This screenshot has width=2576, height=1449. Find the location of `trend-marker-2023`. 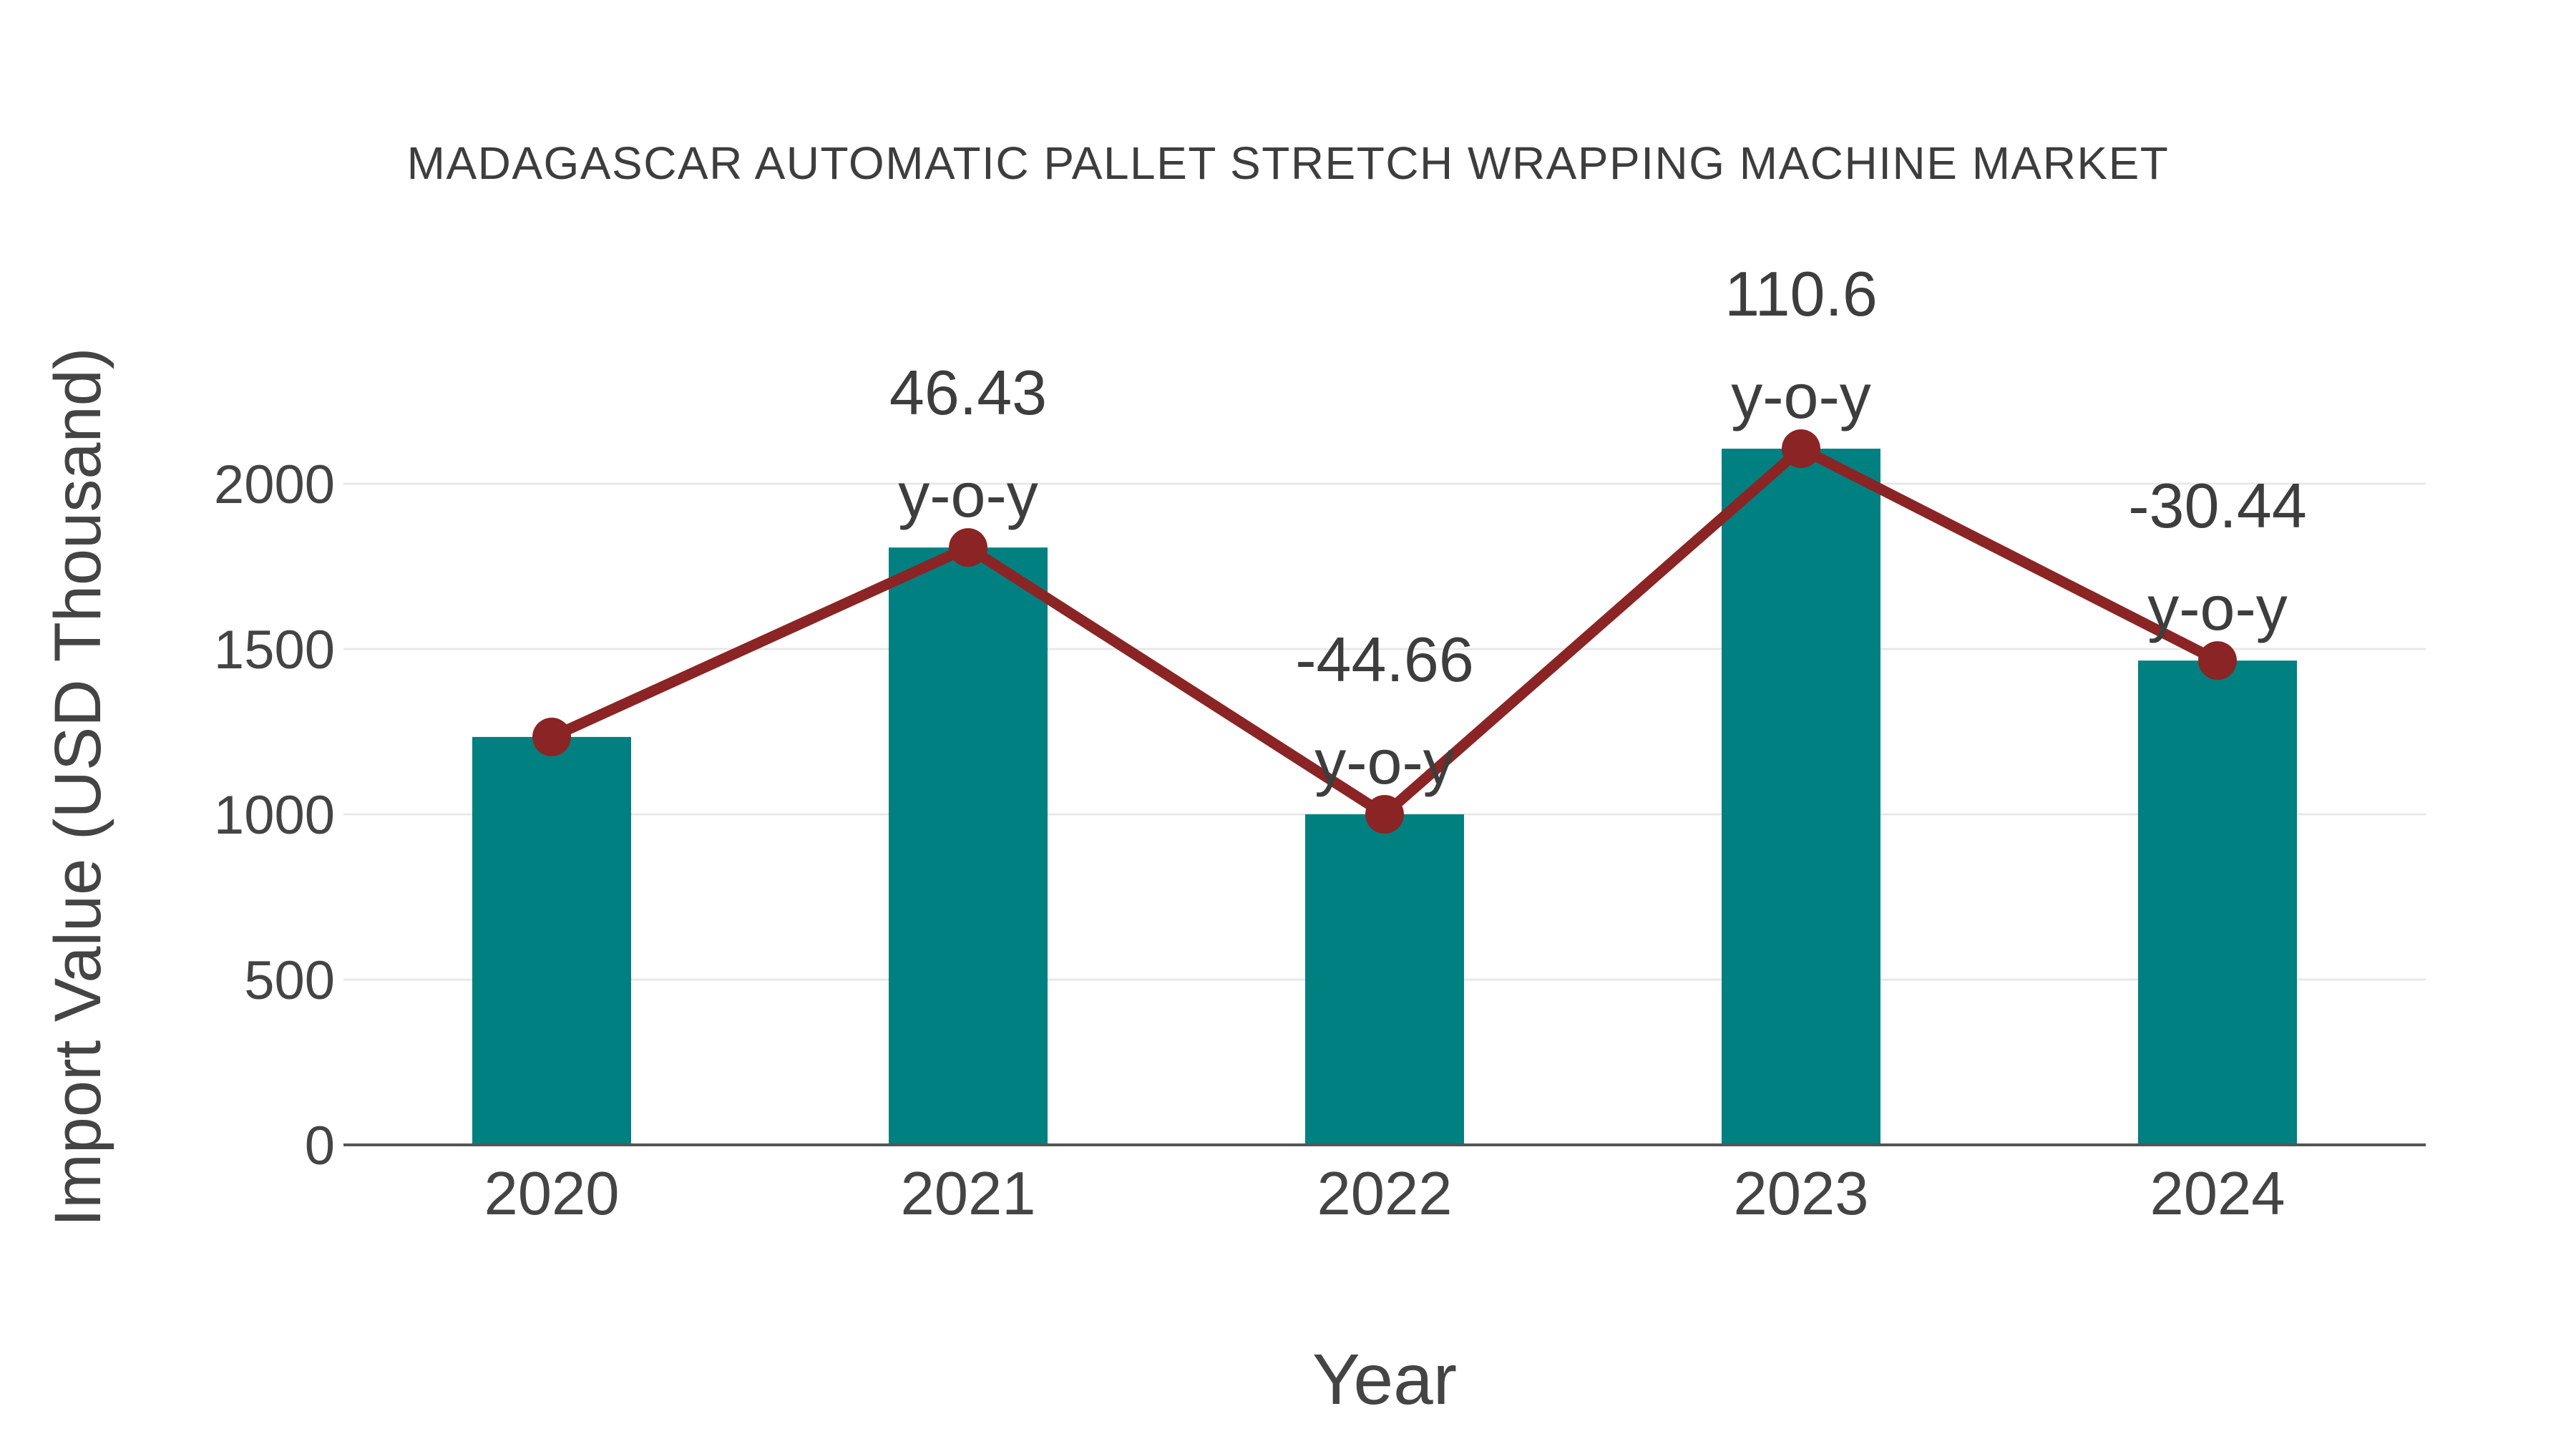

trend-marker-2023 is located at coordinates (1801, 449).